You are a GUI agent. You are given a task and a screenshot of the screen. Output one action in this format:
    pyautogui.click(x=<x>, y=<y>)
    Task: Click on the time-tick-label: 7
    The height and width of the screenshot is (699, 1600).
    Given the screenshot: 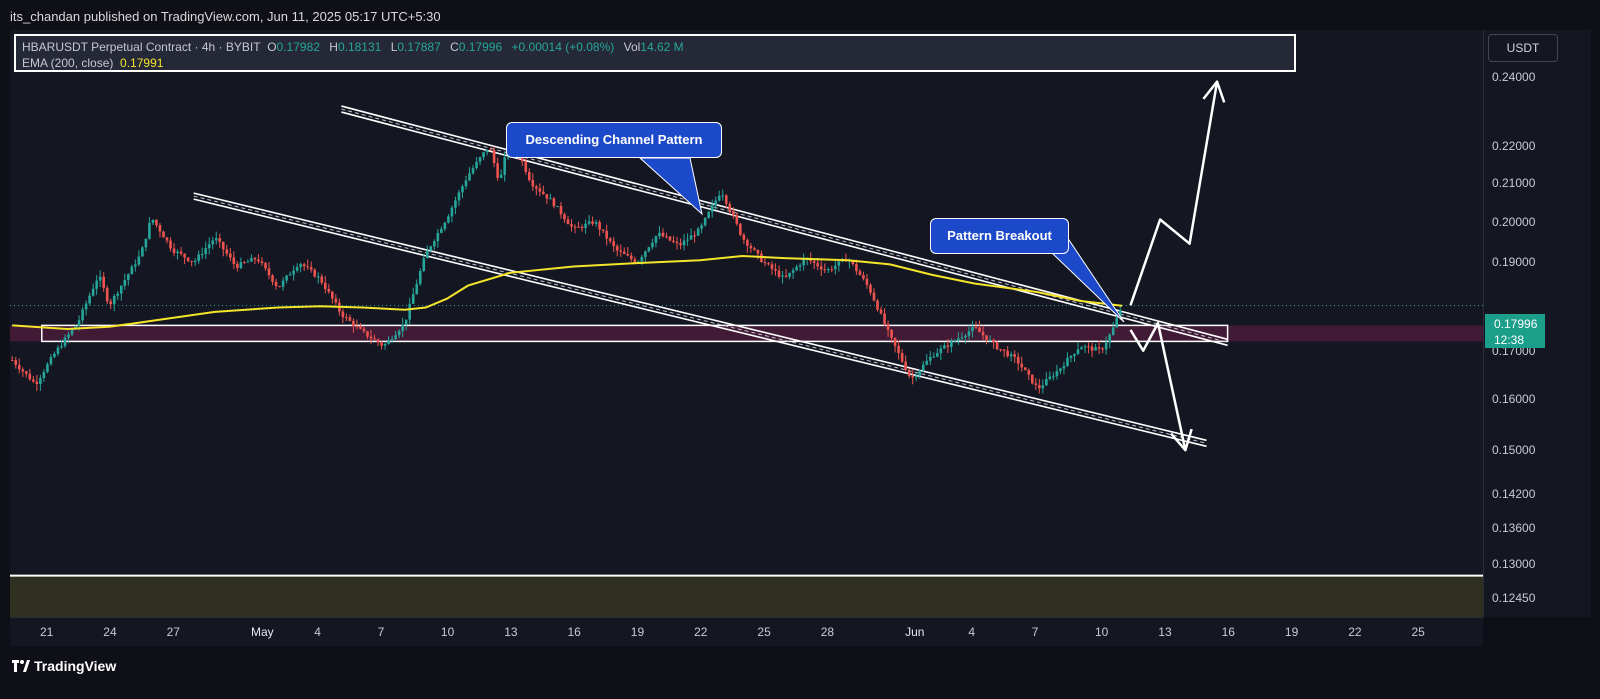 What is the action you would take?
    pyautogui.click(x=1035, y=632)
    